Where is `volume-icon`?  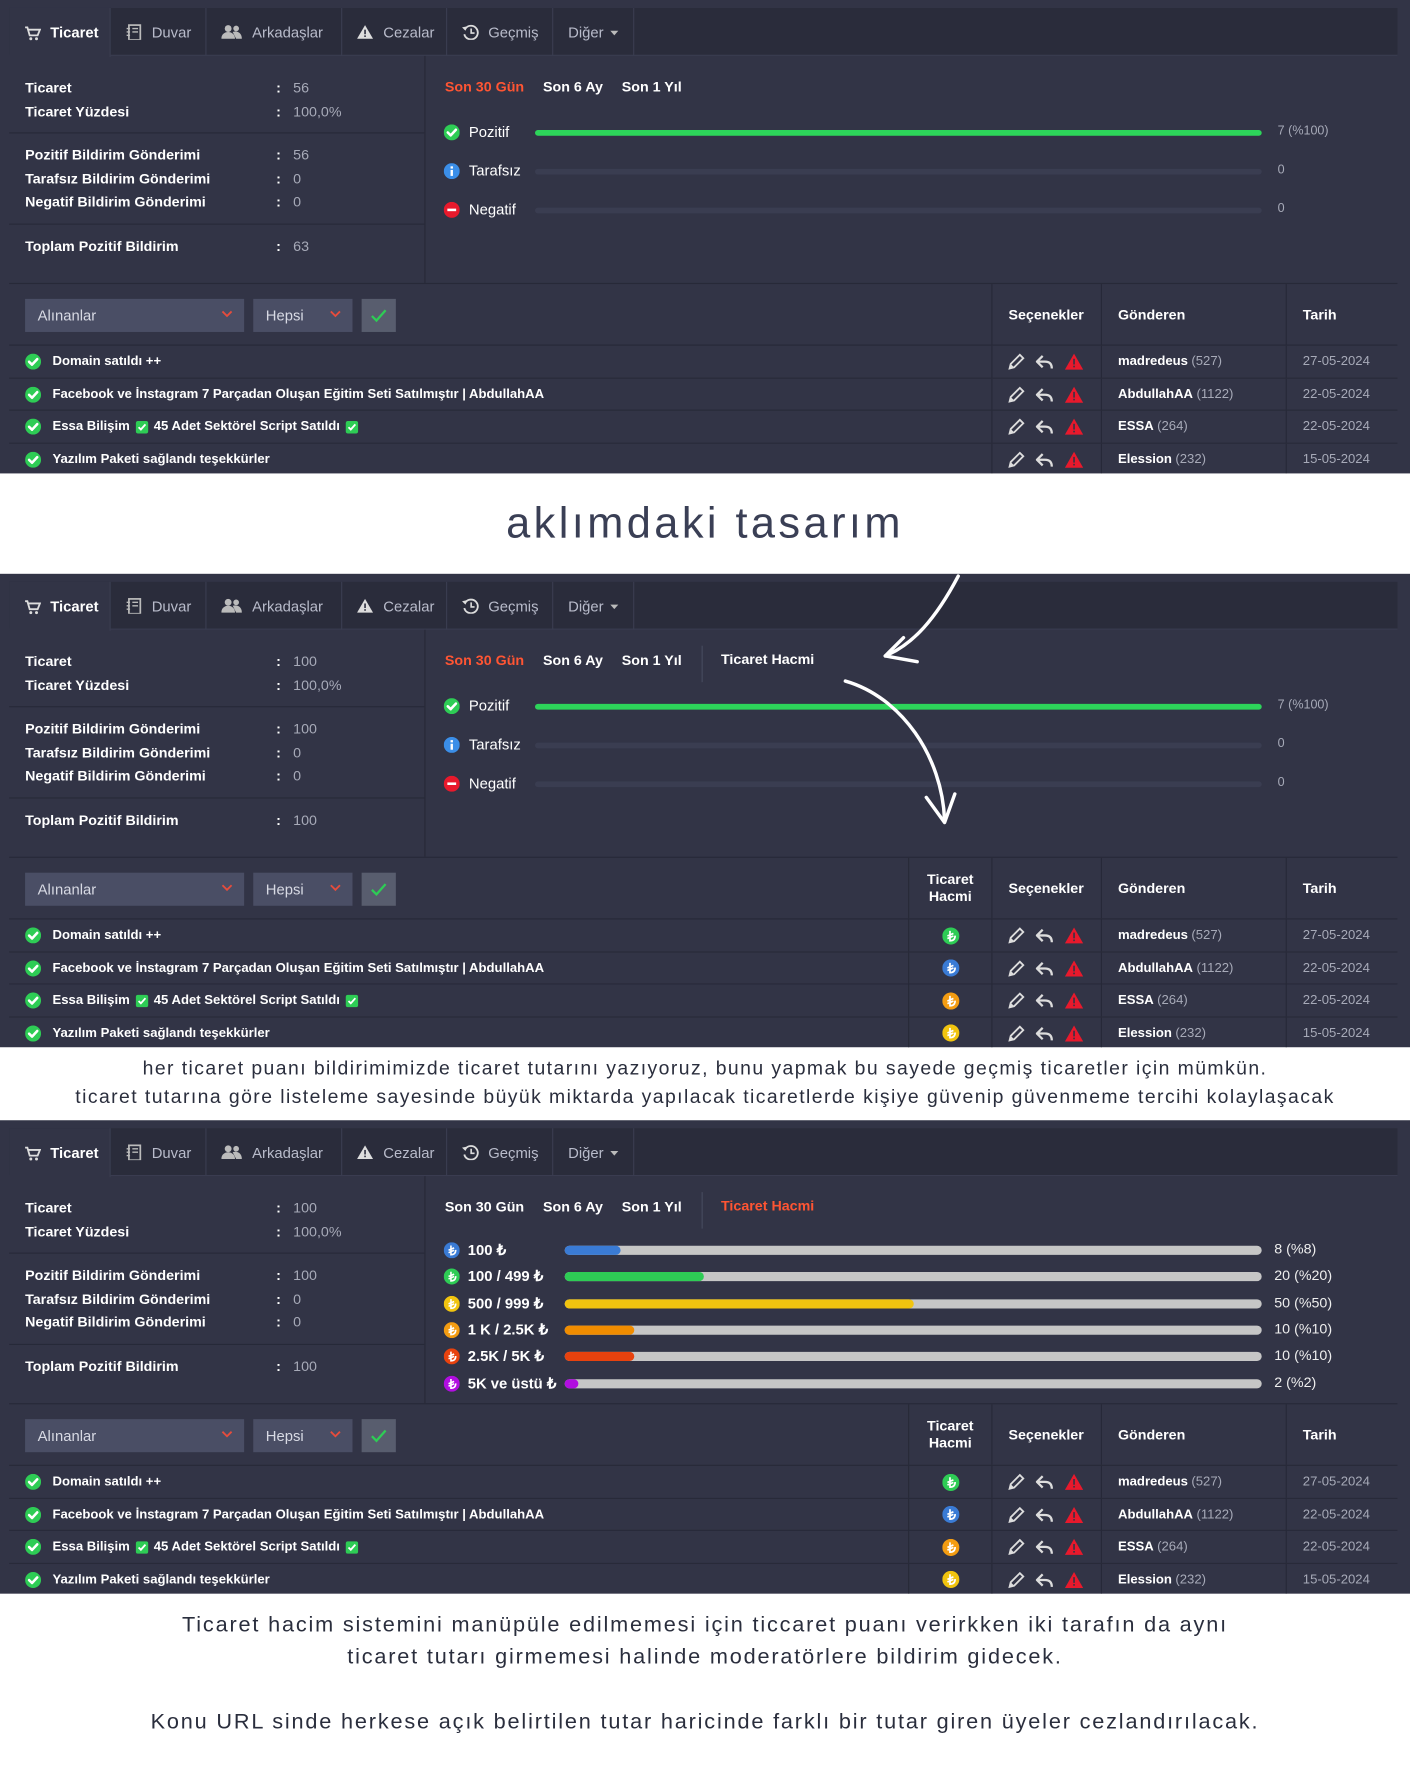 volume-icon is located at coordinates (950, 1482).